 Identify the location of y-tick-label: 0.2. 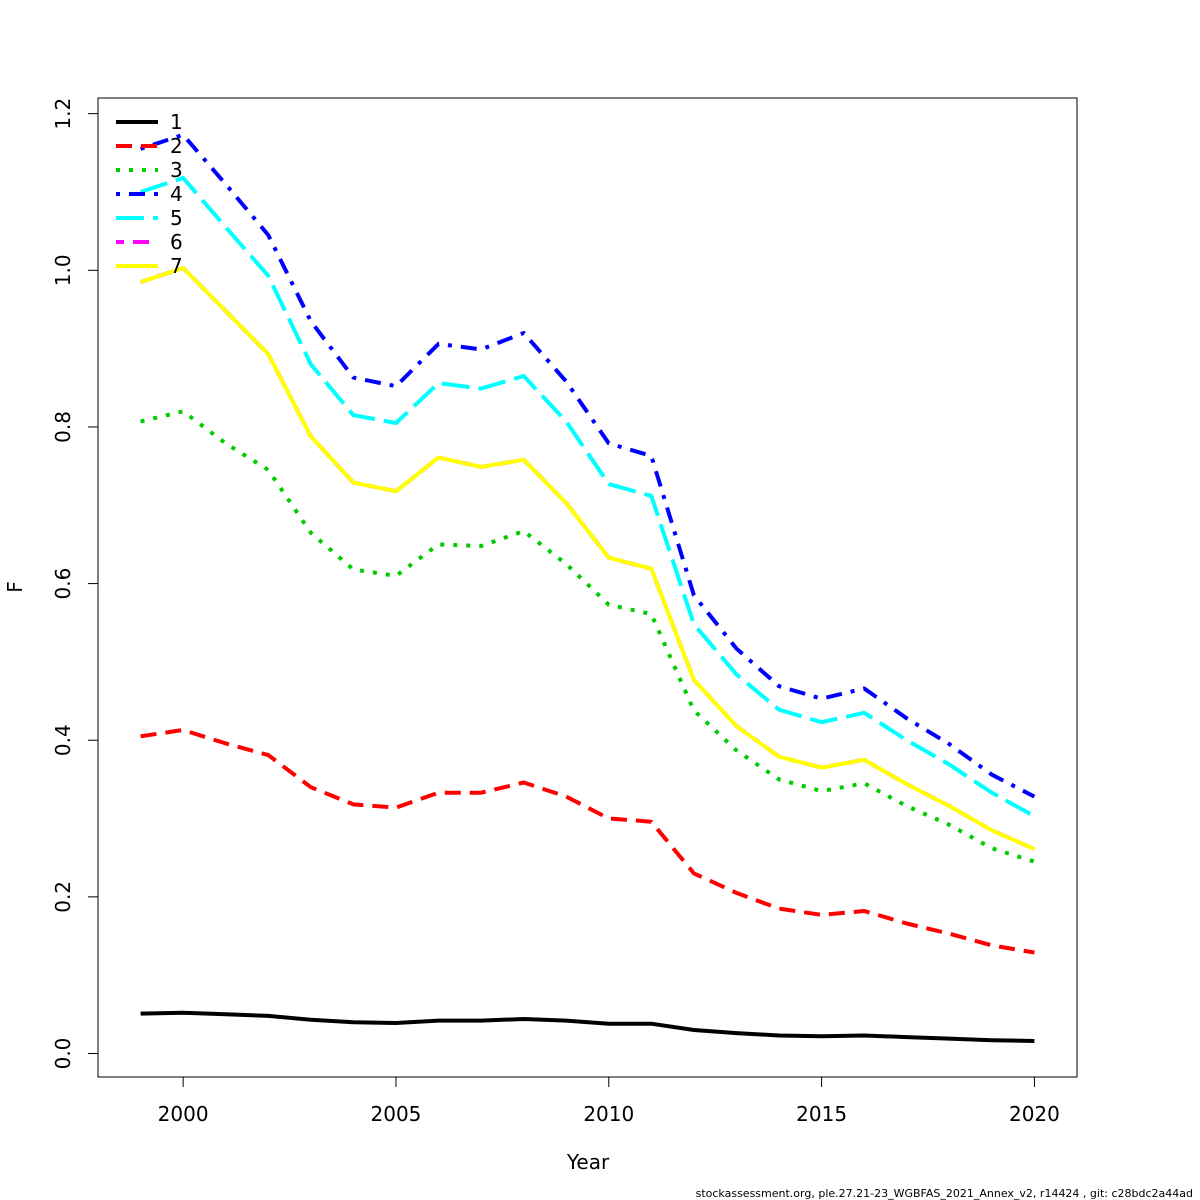
(63, 897).